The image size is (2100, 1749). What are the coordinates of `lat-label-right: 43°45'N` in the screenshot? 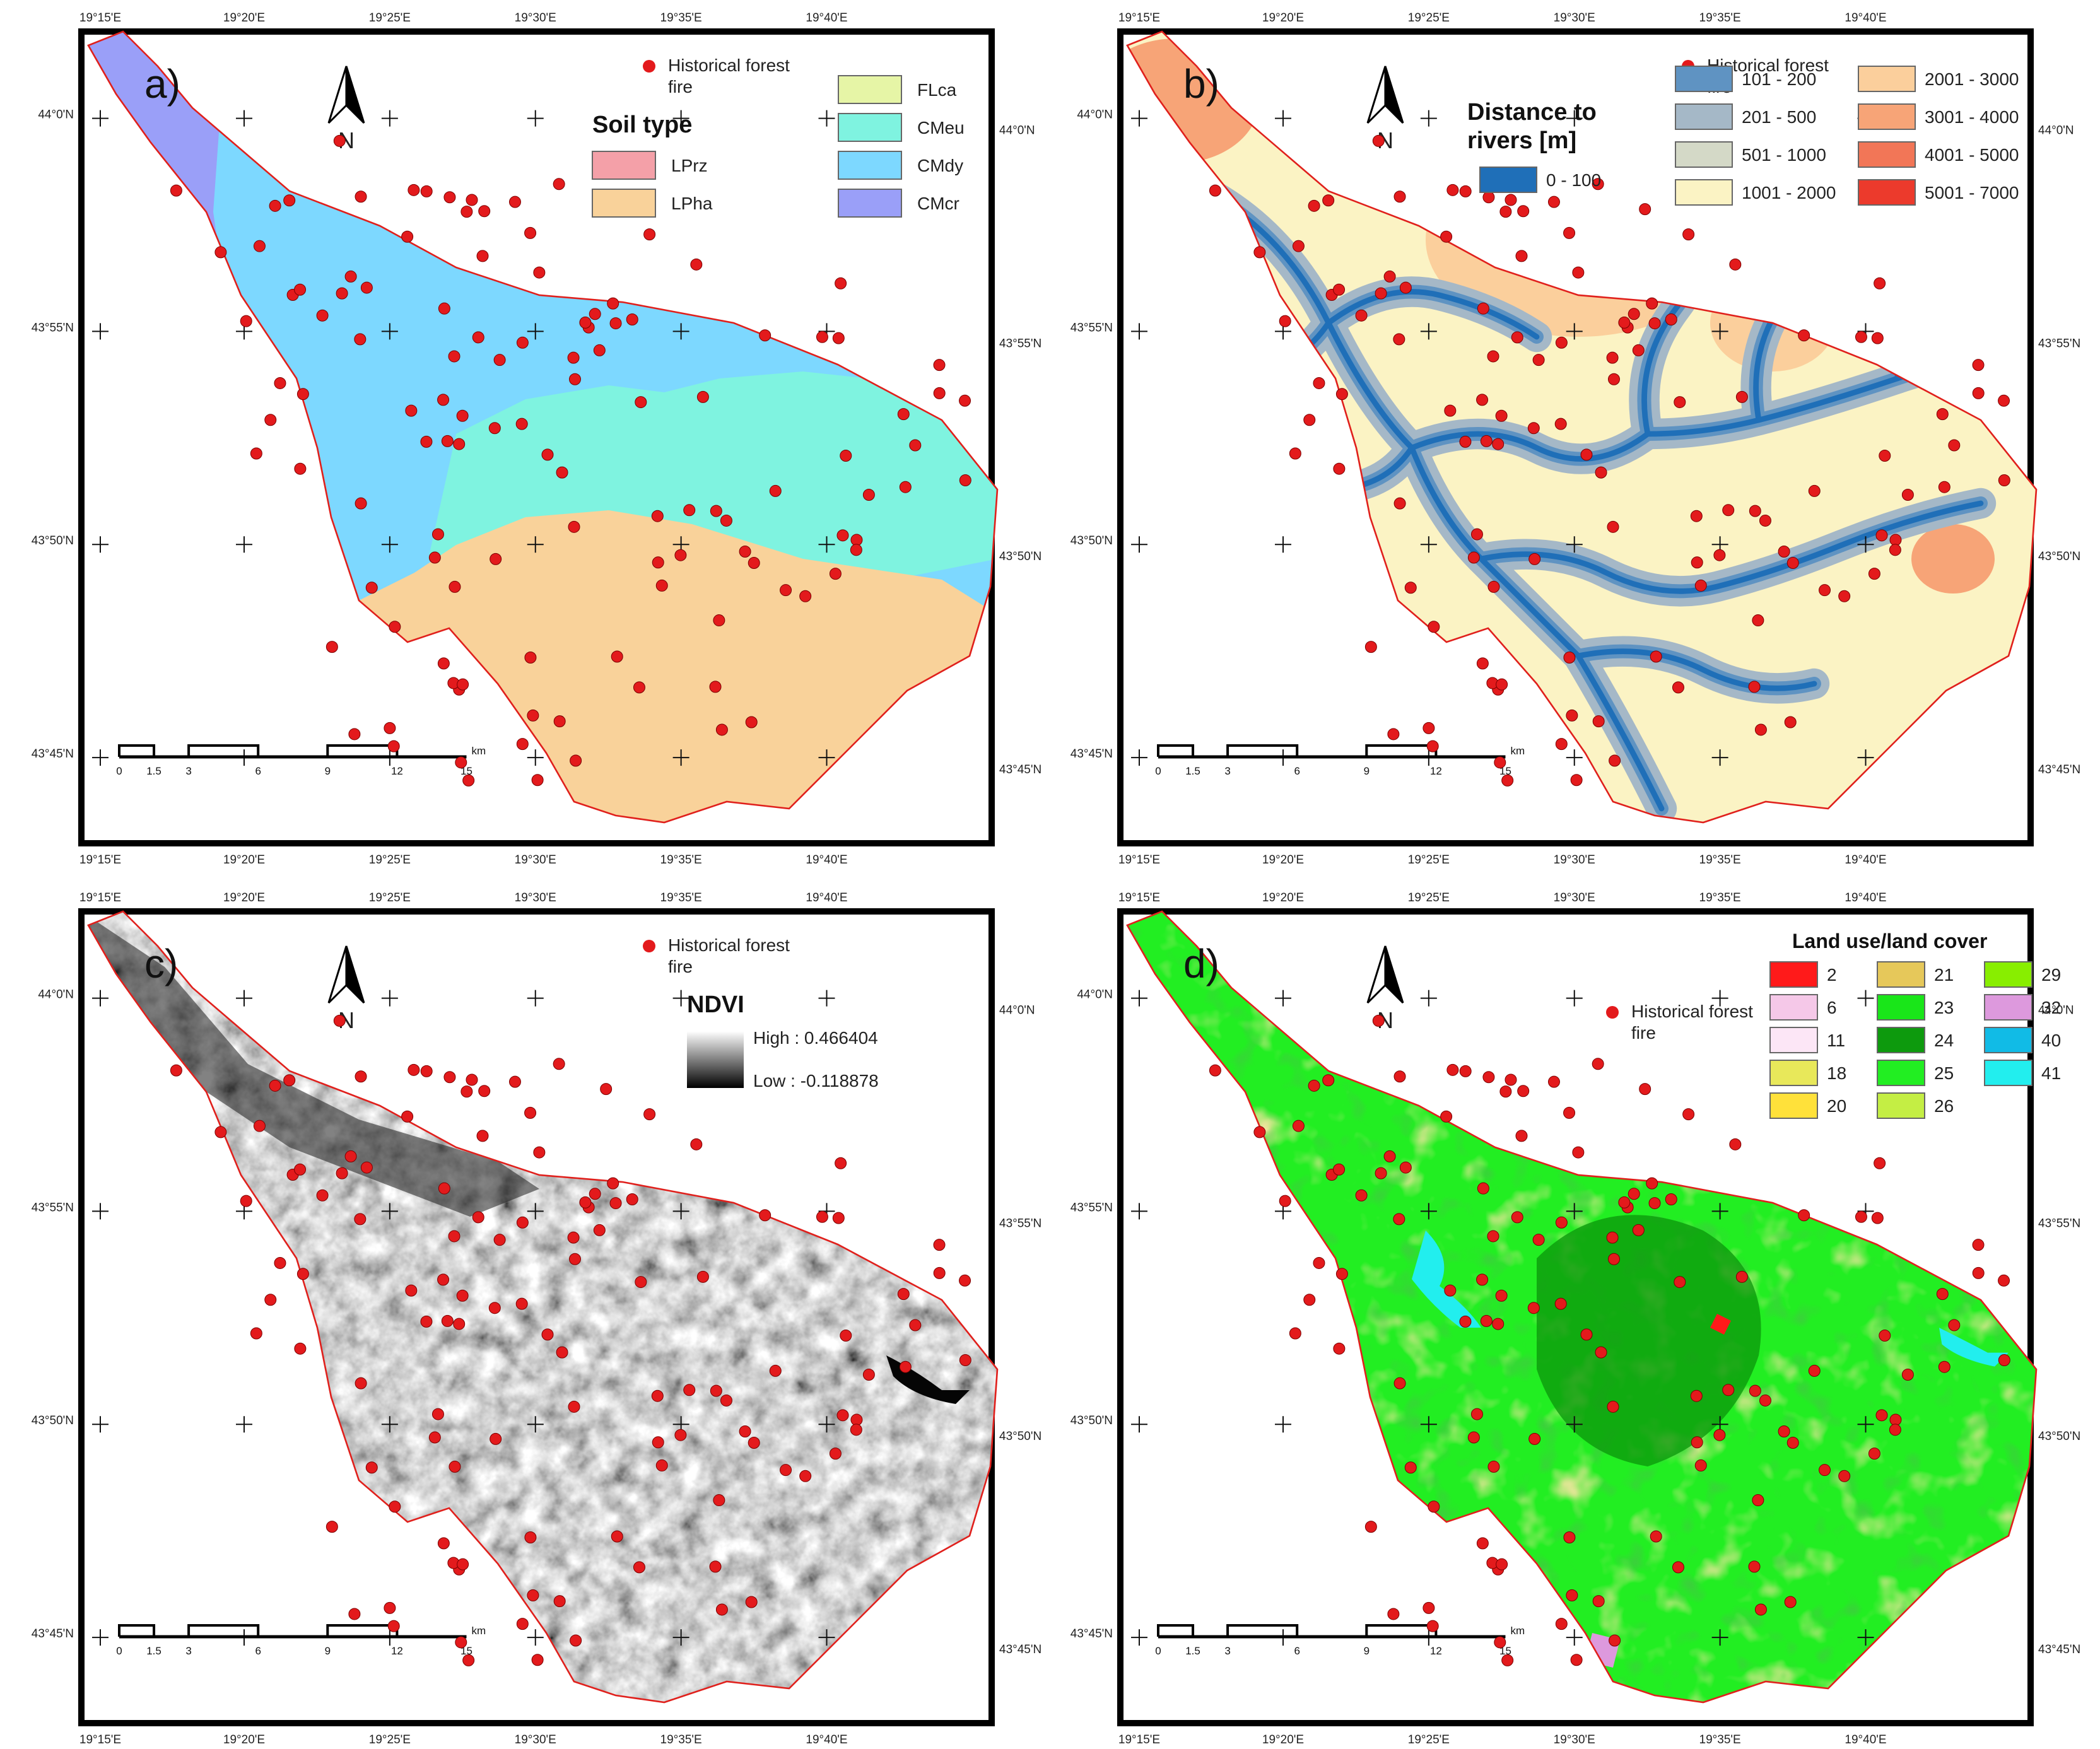 It's located at (2059, 1649).